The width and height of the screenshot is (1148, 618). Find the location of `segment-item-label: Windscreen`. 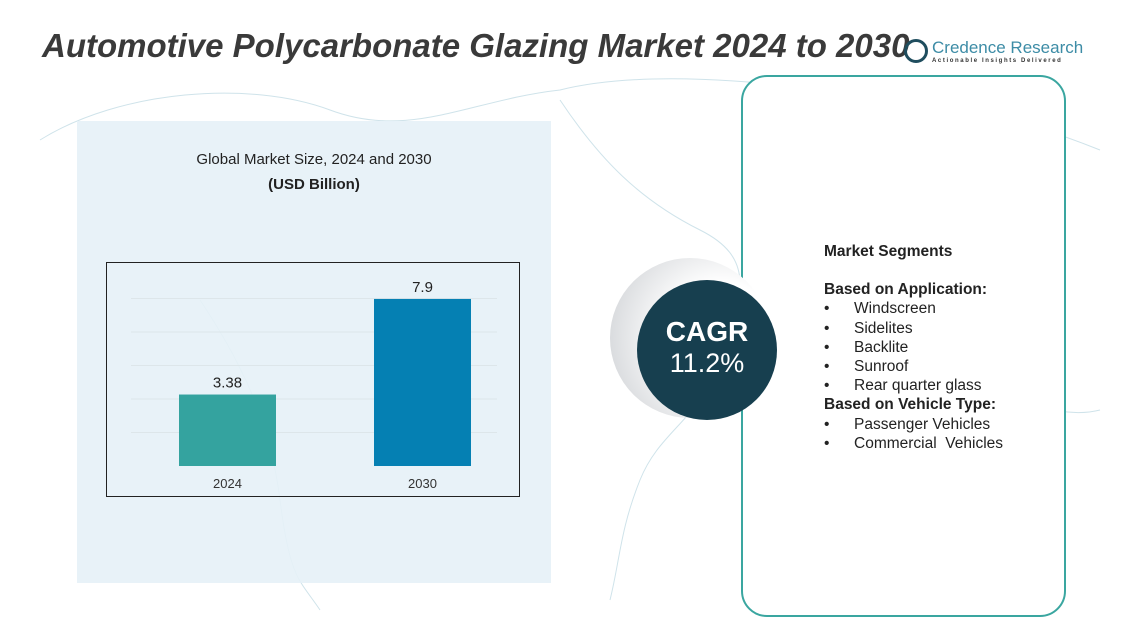

segment-item-label: Windscreen is located at coordinates (895, 309).